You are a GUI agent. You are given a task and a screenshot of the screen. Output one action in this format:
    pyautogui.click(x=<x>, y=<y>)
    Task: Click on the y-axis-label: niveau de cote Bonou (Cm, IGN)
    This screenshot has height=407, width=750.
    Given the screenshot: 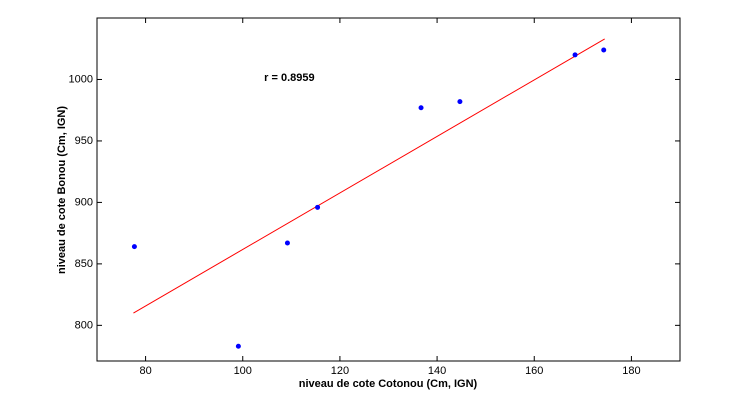 What is the action you would take?
    pyautogui.click(x=62, y=190)
    